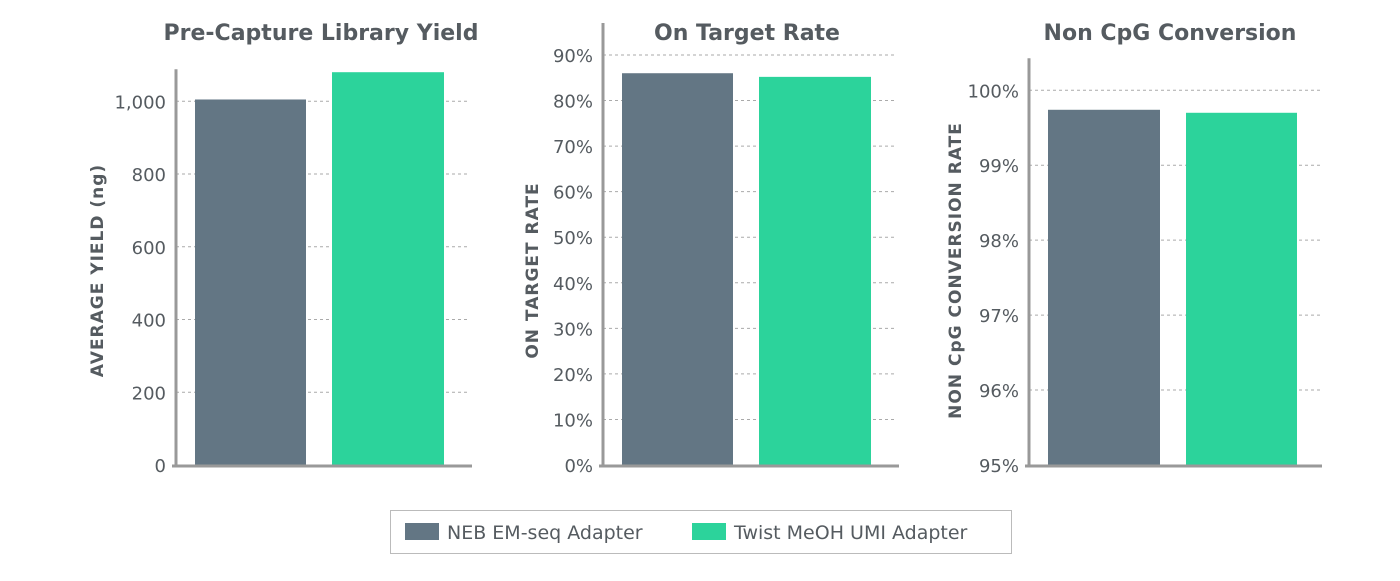  I want to click on chart-title: Pre-Capture Library Yield, so click(321, 33).